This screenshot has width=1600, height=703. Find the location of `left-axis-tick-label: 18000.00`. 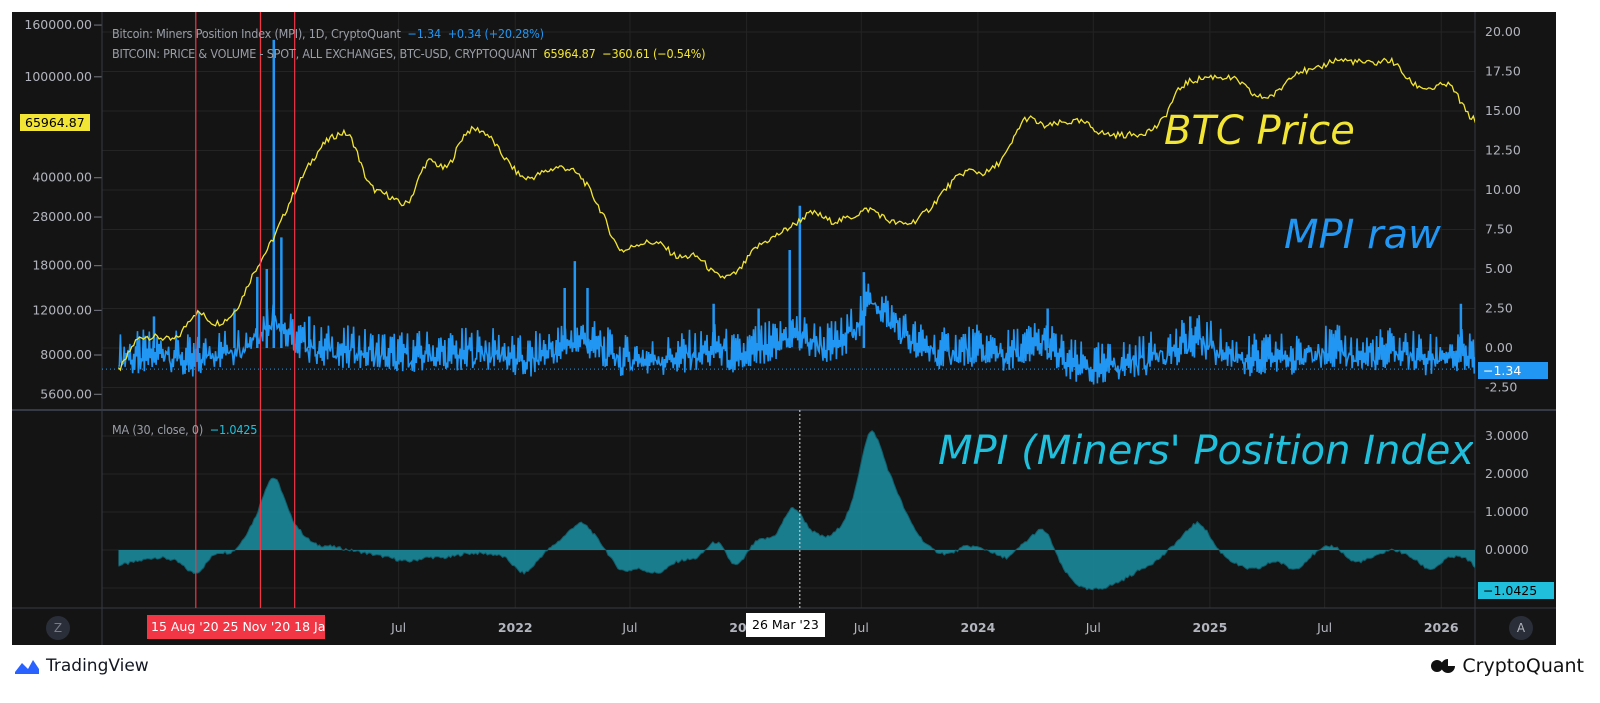

left-axis-tick-label: 18000.00 is located at coordinates (62, 265).